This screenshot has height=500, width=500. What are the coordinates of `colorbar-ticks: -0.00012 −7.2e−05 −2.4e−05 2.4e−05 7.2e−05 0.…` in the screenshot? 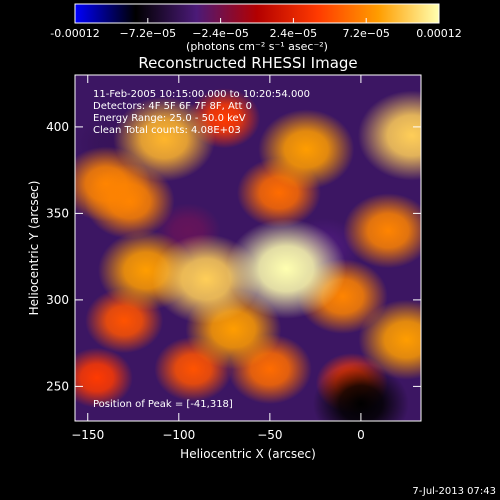 It's located at (256, 29).